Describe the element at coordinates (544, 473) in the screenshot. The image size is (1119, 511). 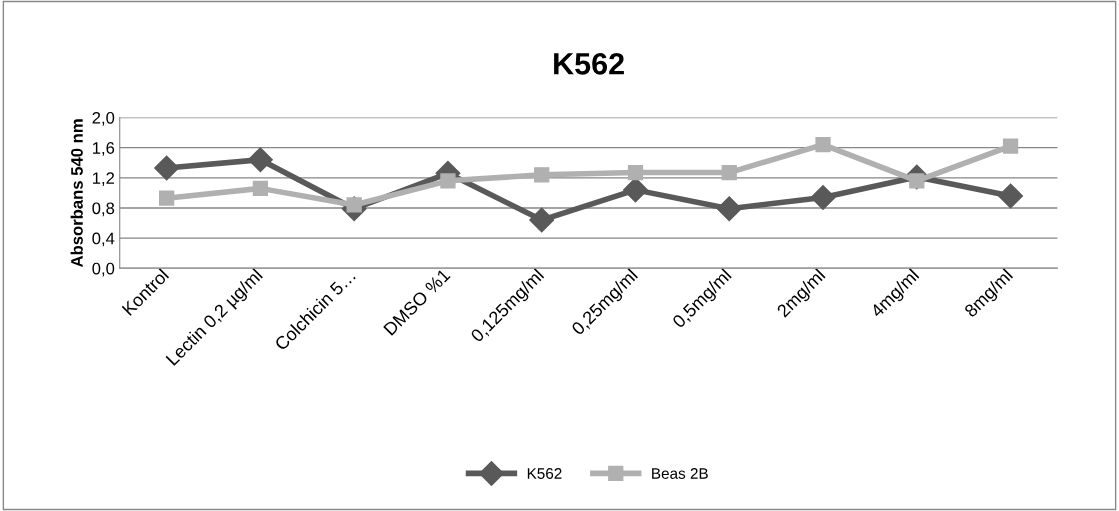
I see `legend-label: K562` at that location.